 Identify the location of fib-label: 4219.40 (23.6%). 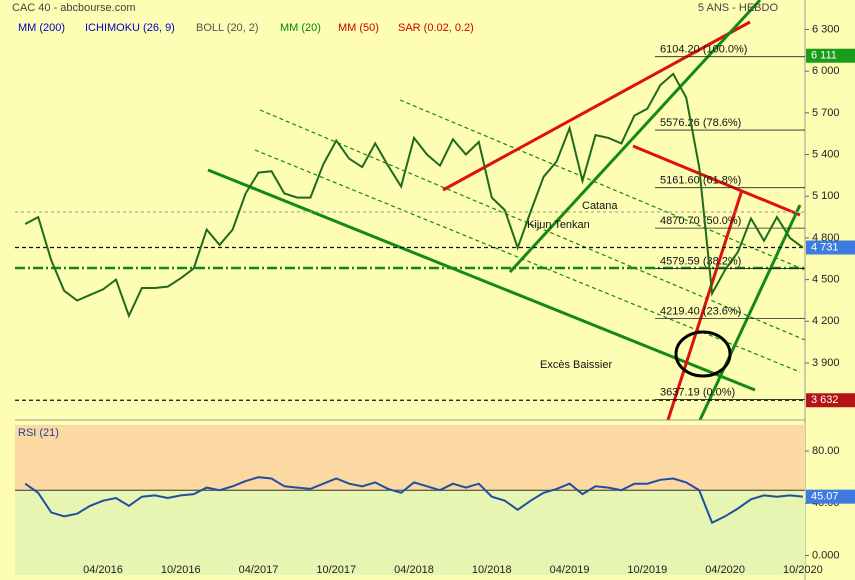
(700, 312).